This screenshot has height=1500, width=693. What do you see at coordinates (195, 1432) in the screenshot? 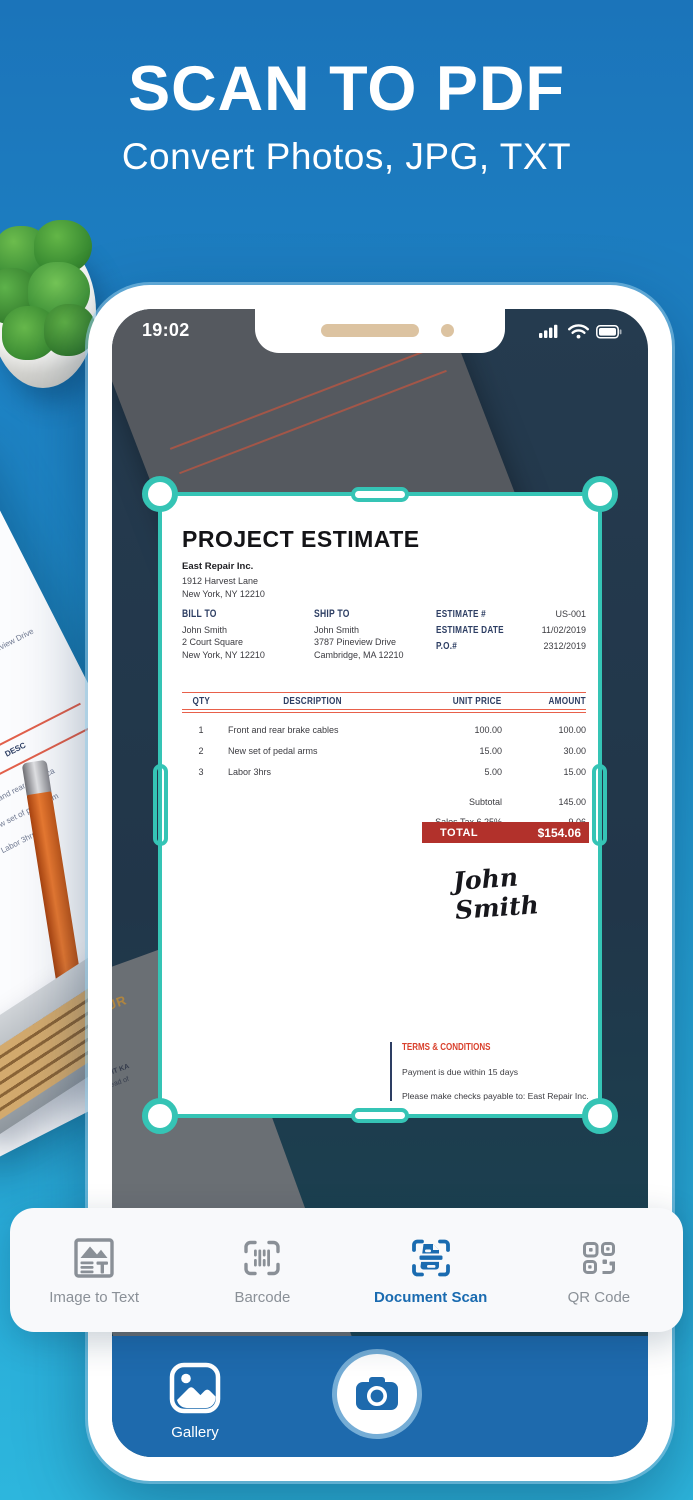
I see `gallery-label: Gallery` at bounding box center [195, 1432].